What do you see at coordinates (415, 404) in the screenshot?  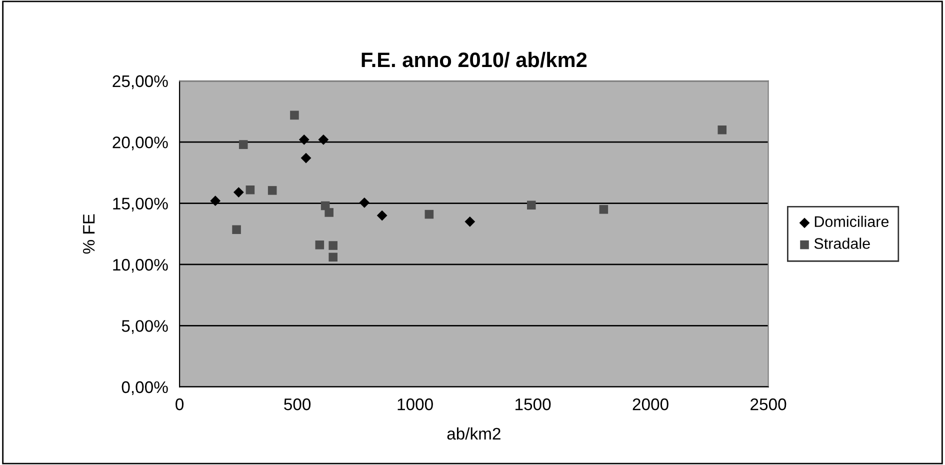 I see `x-tick-label: 1000` at bounding box center [415, 404].